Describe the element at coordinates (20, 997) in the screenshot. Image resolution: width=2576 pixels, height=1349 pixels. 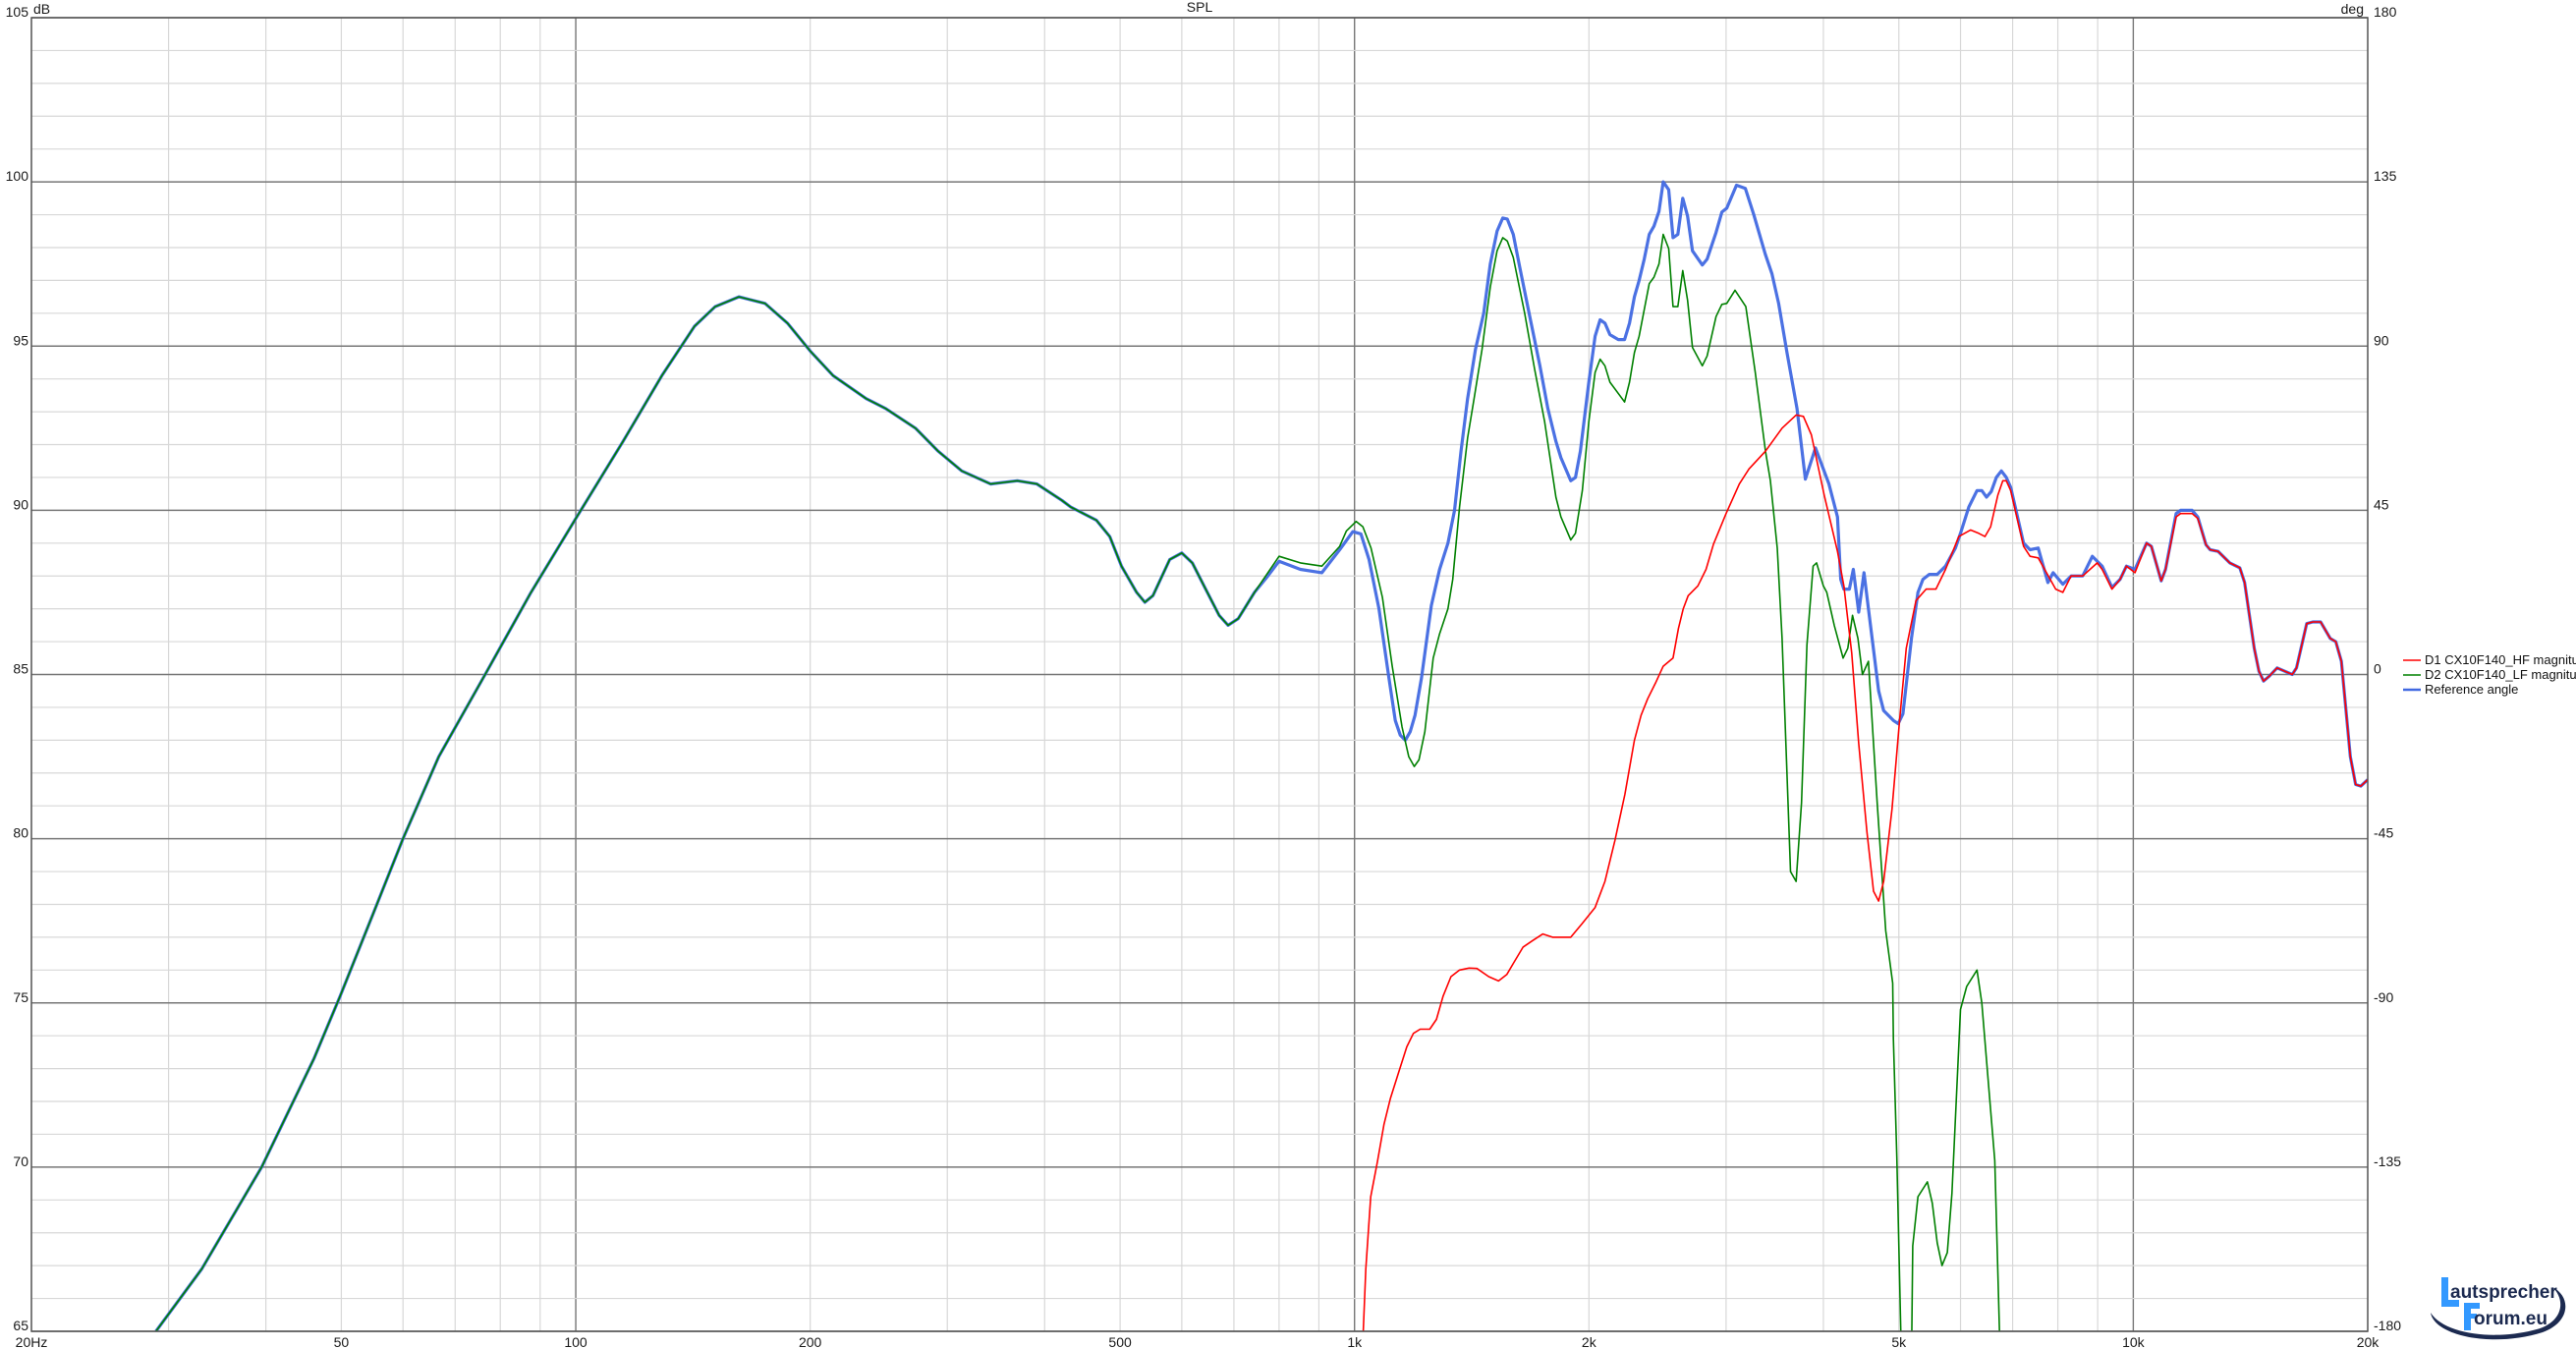
I see `y-tick-label: 75` at that location.